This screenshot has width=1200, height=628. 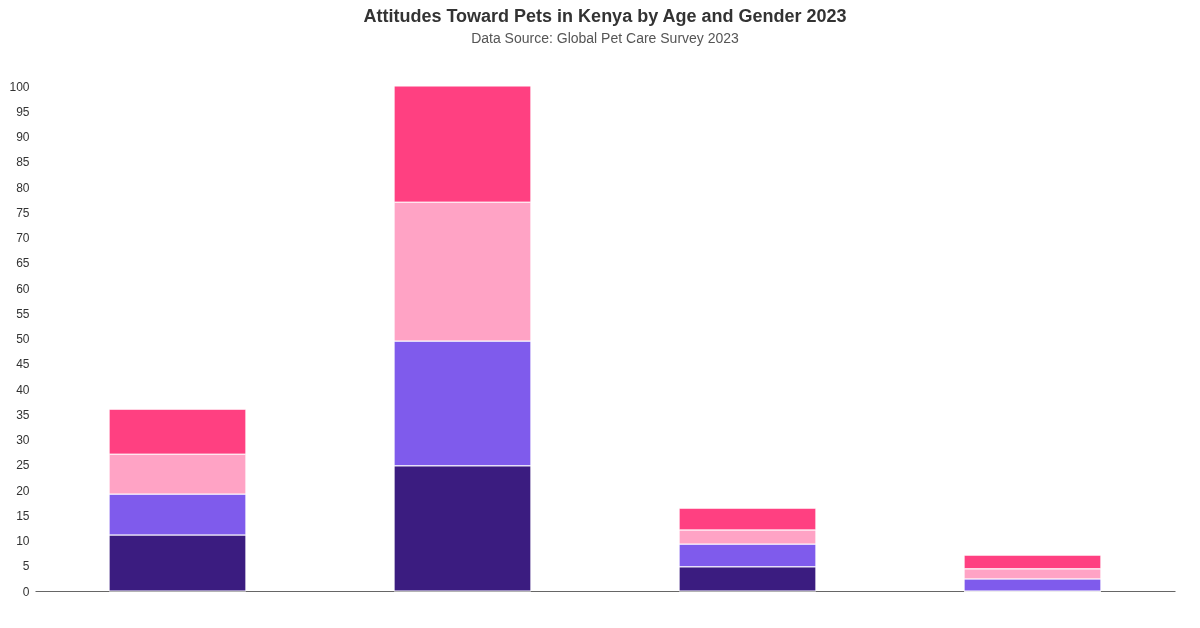 What do you see at coordinates (23, 212) in the screenshot?
I see `y-tick-label: 75` at bounding box center [23, 212].